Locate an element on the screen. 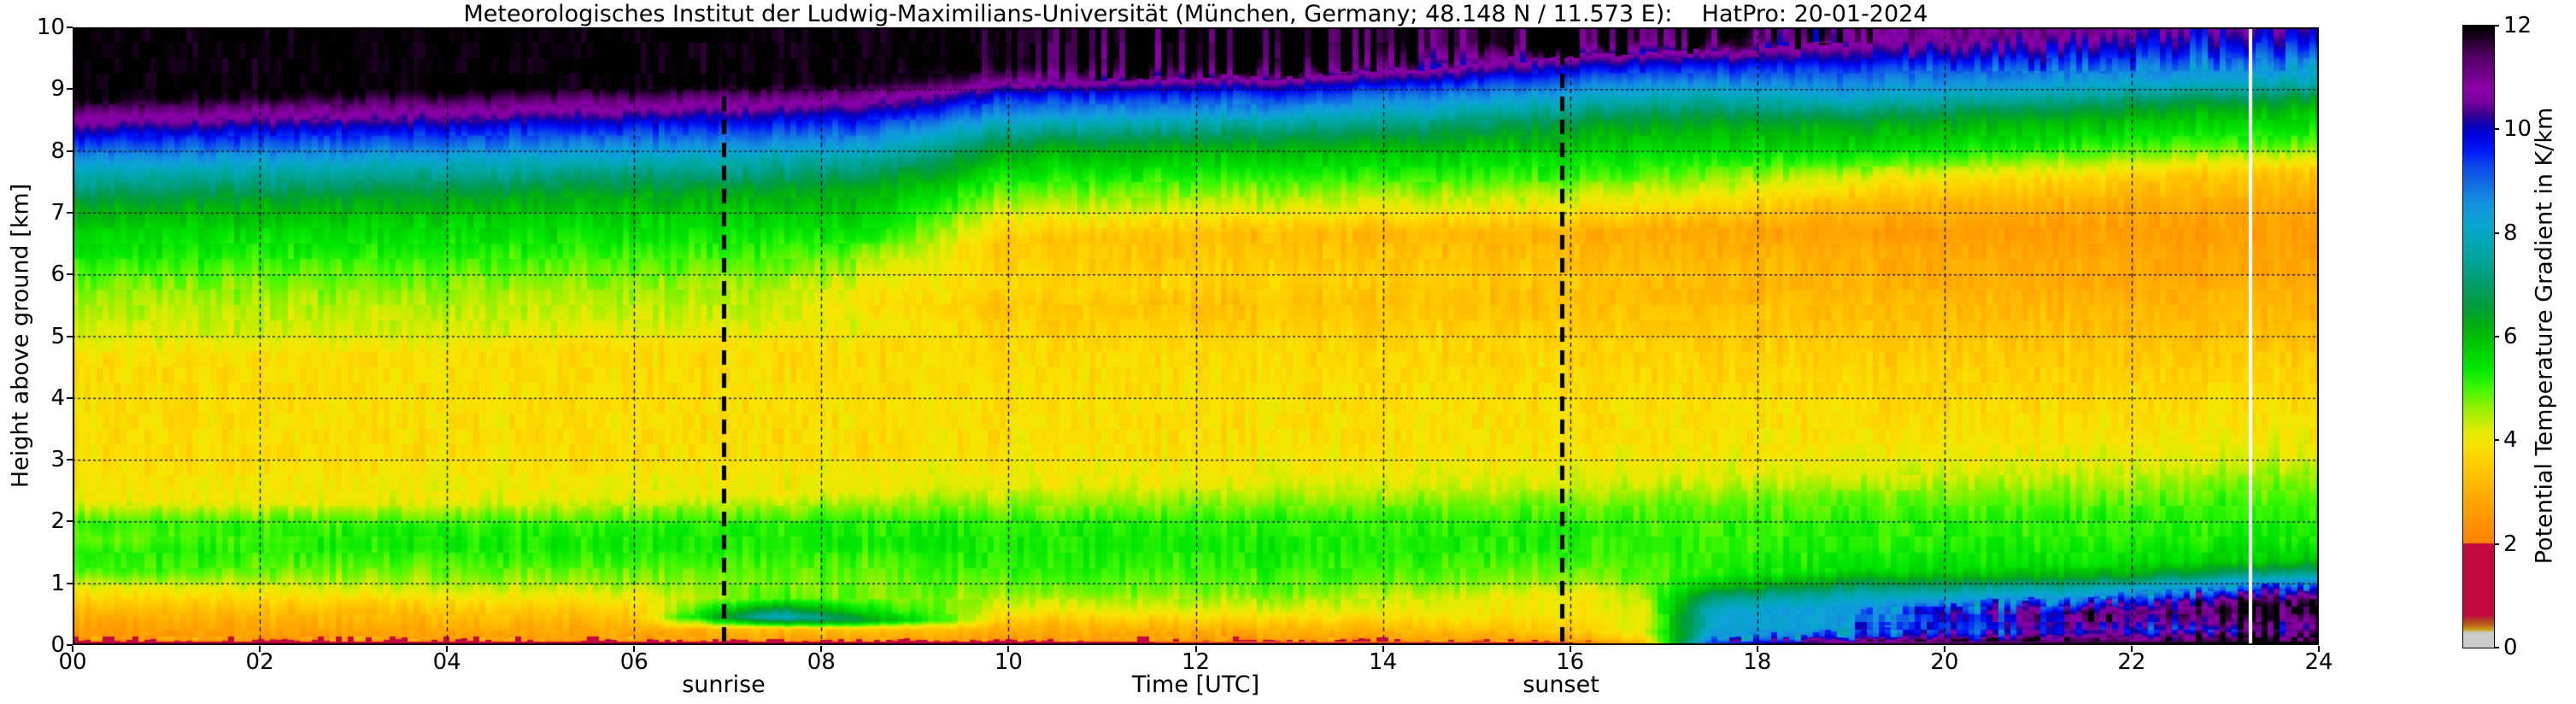  x-tick-label: 24 is located at coordinates (2318, 662).